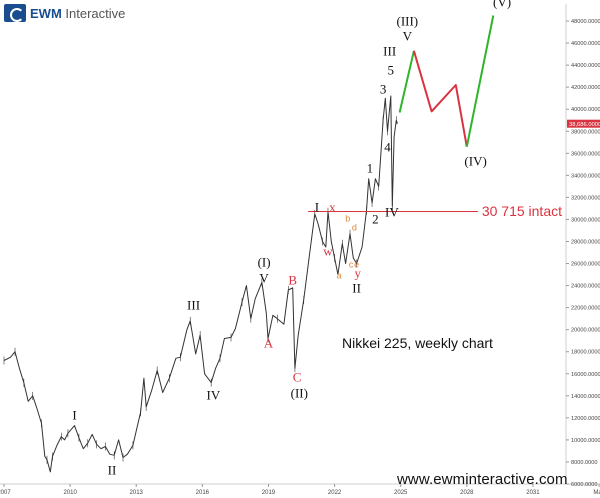 Image resolution: width=600 pixels, height=498 pixels. What do you see at coordinates (585, 242) in the screenshot?
I see `y-tick-label: 28000.0000` at bounding box center [585, 242].